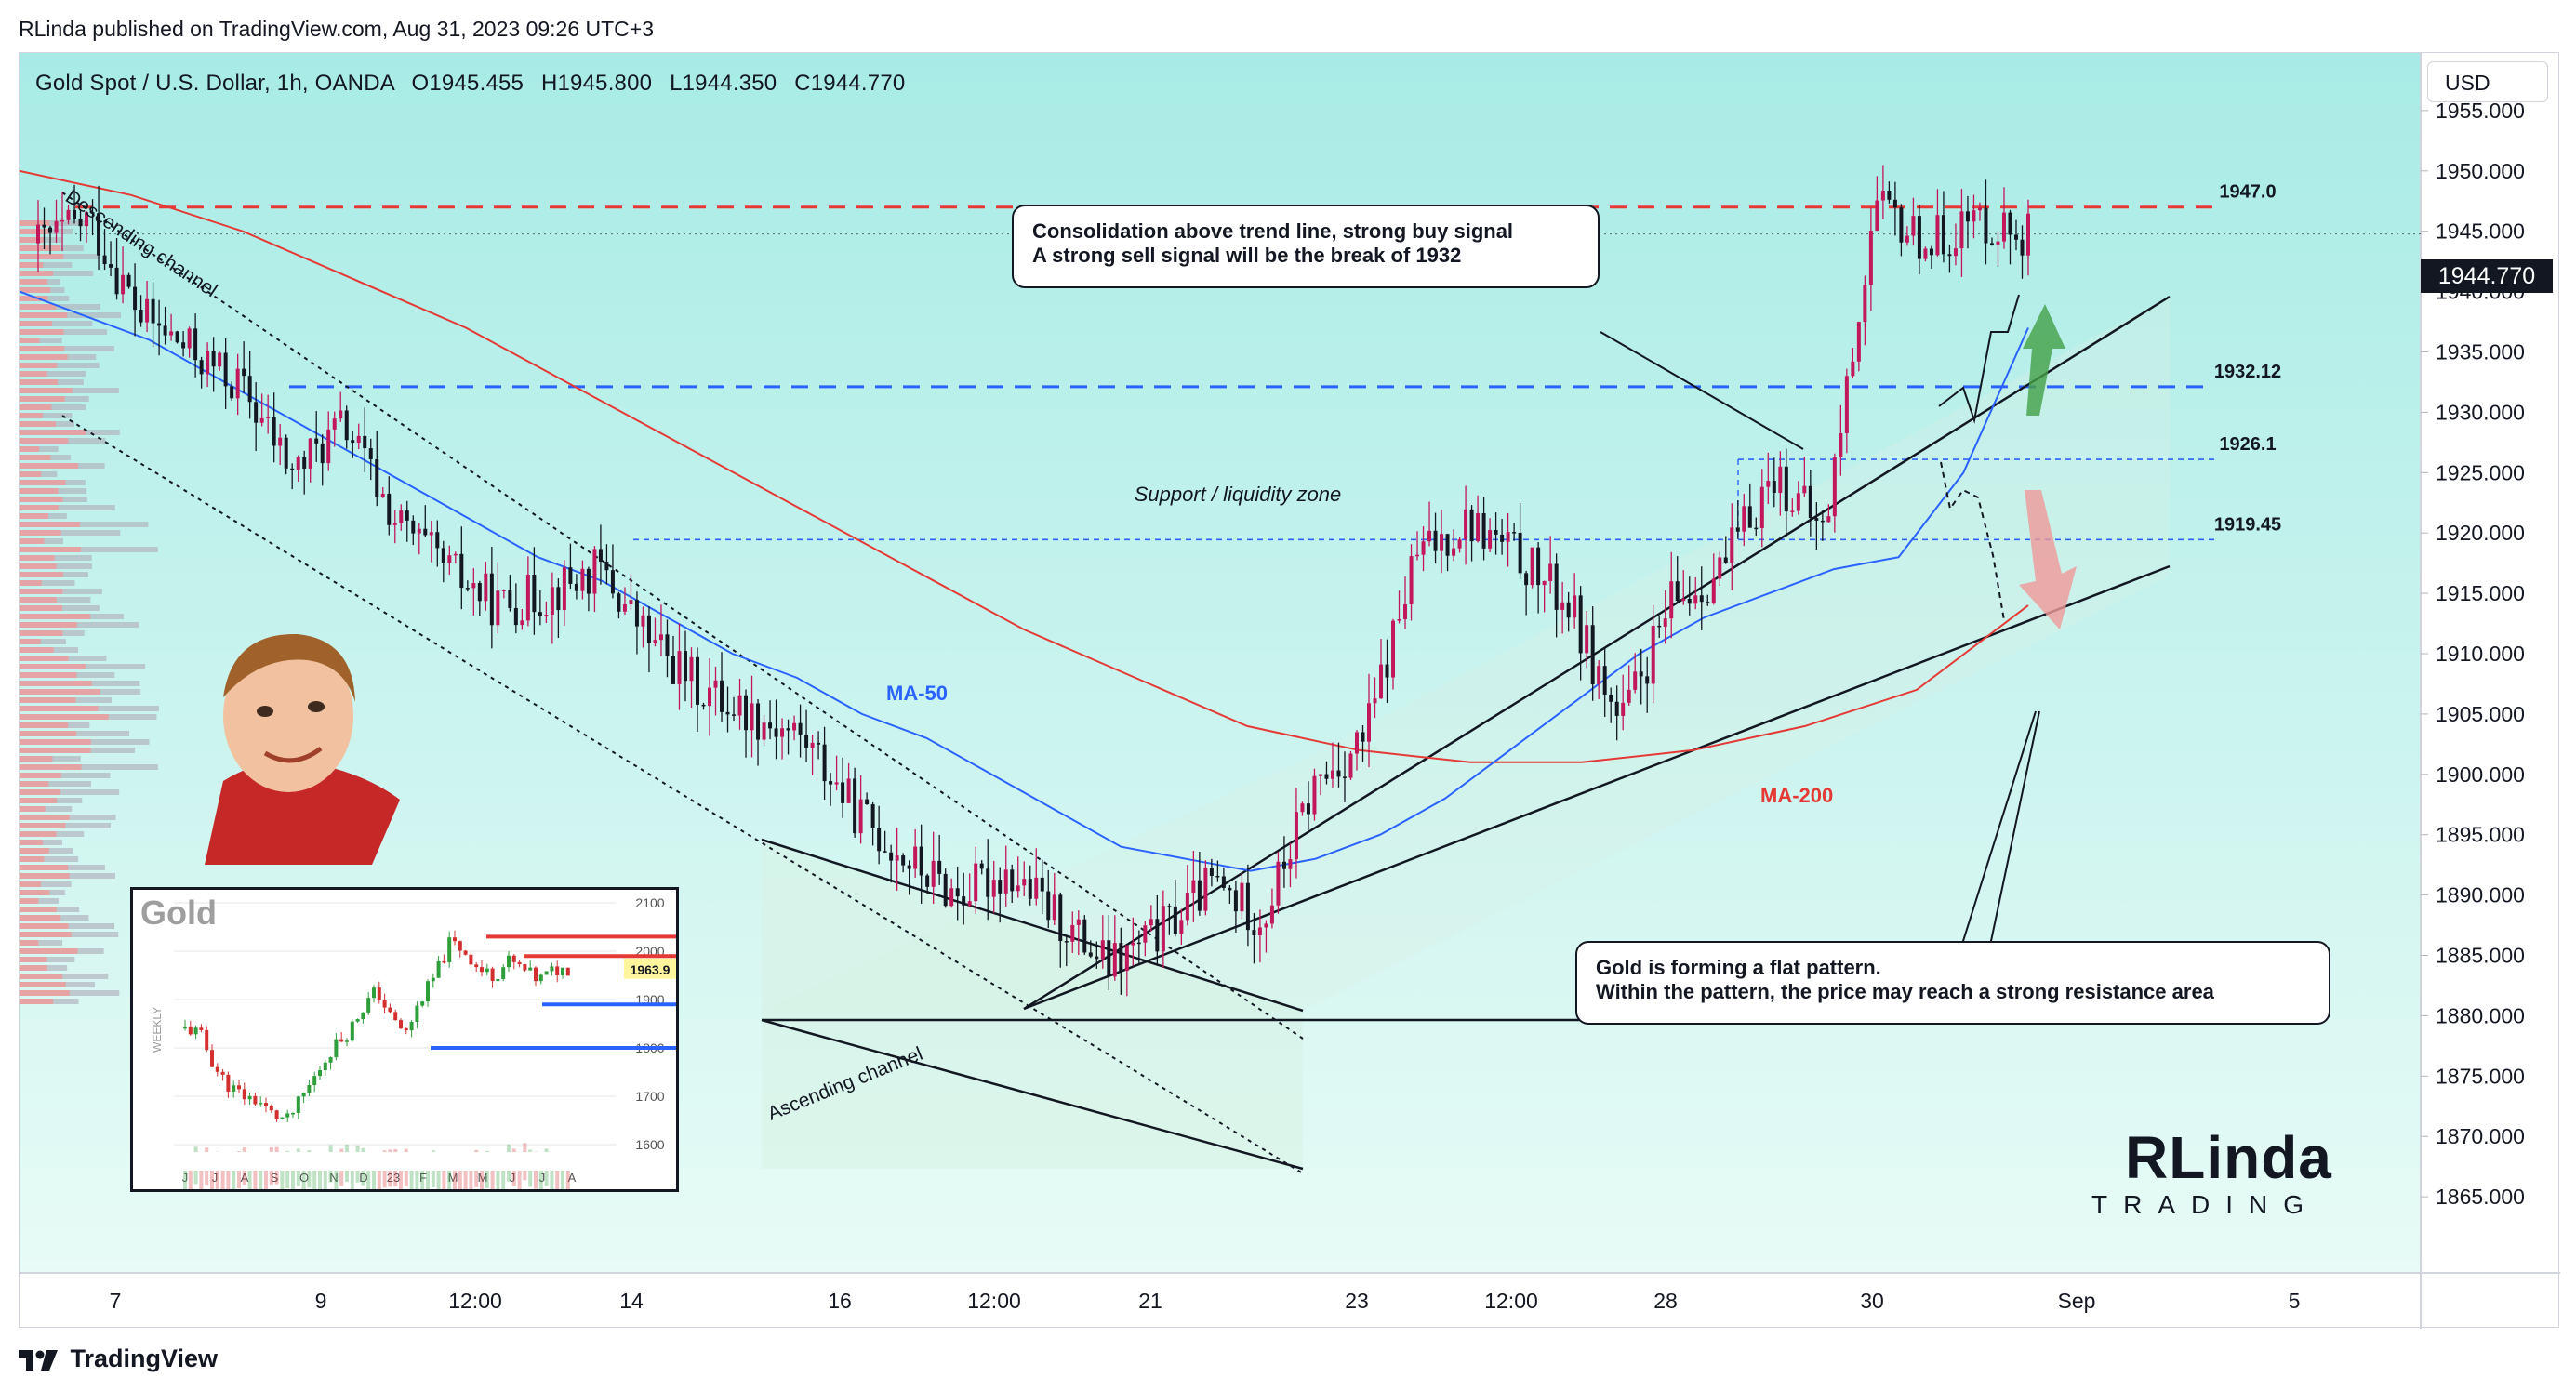  Describe the element at coordinates (2487, 276) in the screenshot. I see `last-price-tag: 1944.770` at that location.